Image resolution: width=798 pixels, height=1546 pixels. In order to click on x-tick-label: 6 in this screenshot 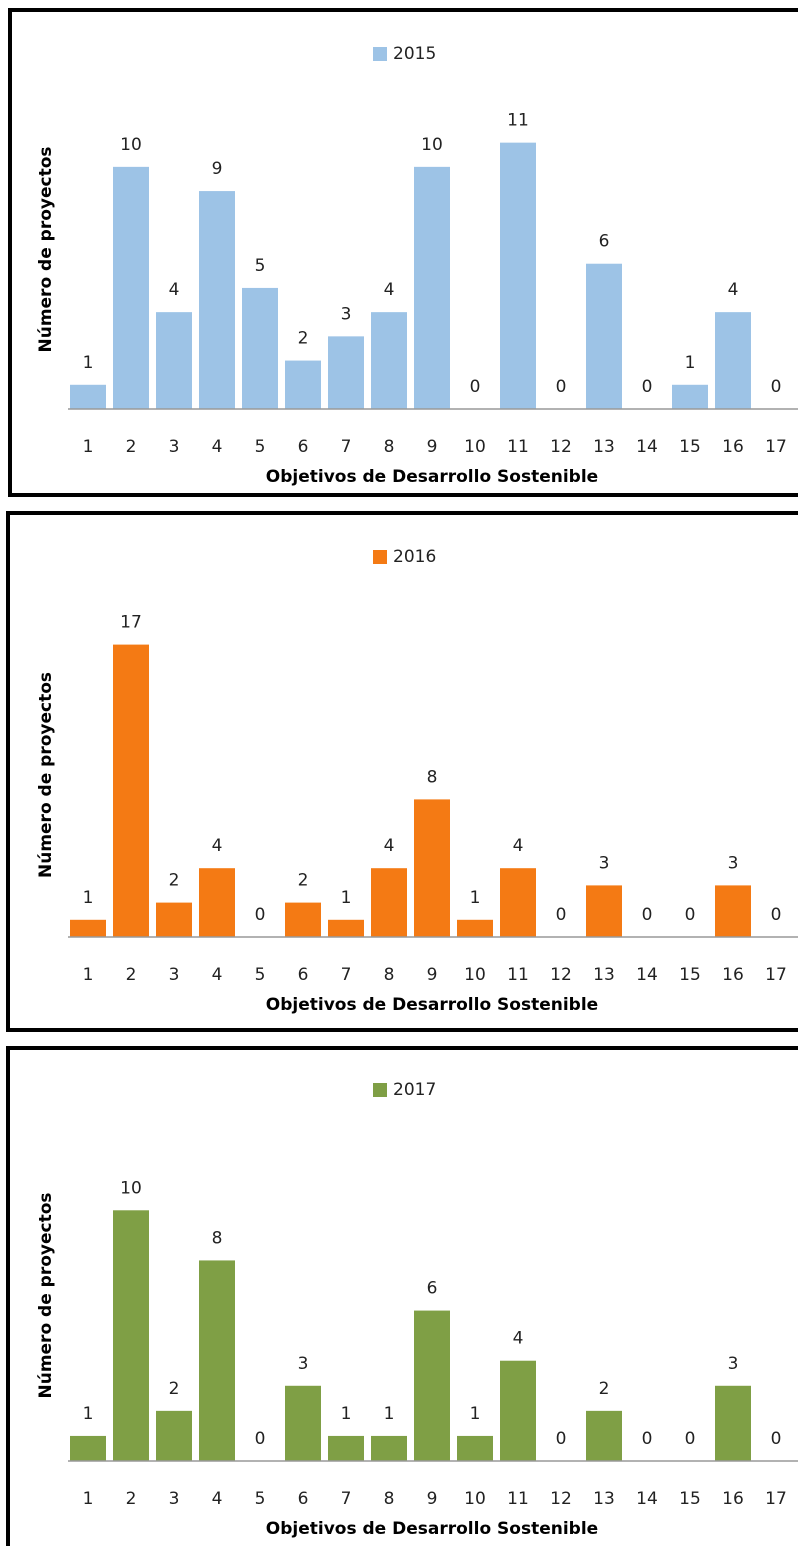, I will do `click(303, 447)`.